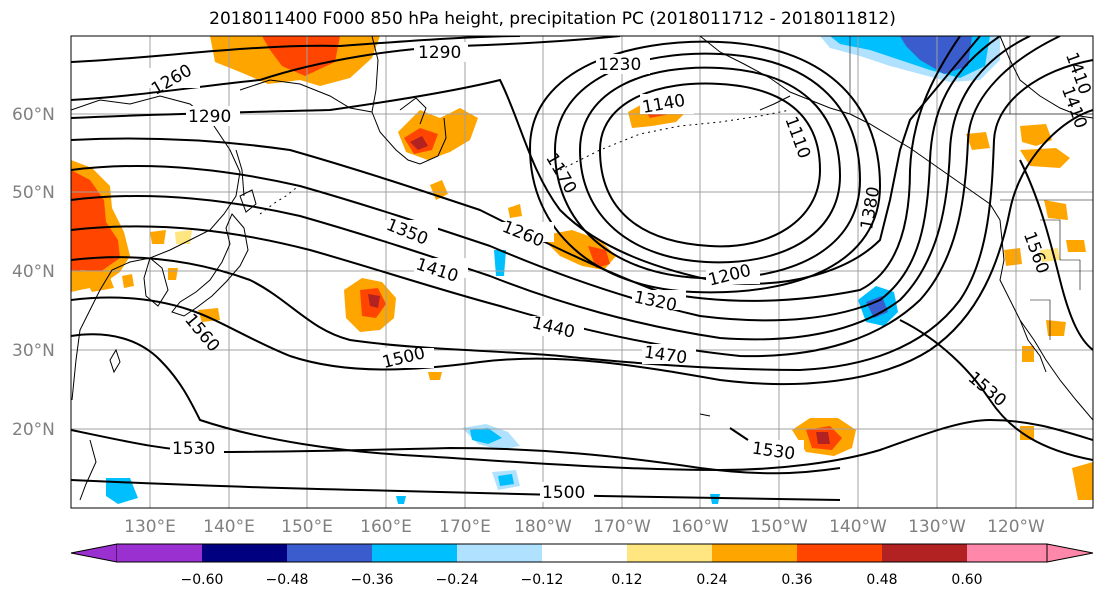 The image size is (1105, 601). Describe the element at coordinates (966, 580) in the screenshot. I see `colorbar-tick-label: 0.60` at that location.